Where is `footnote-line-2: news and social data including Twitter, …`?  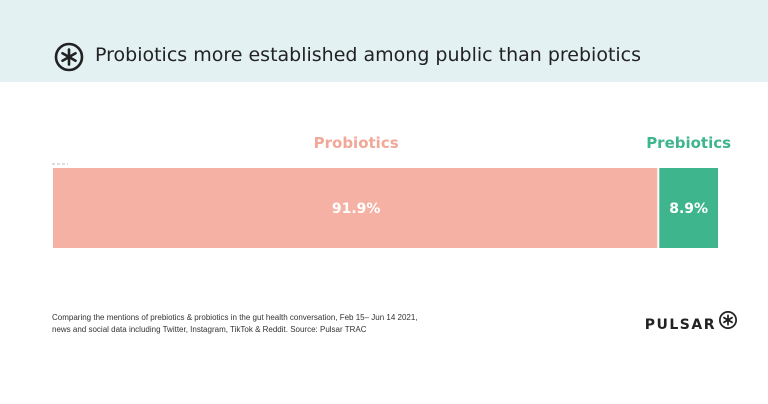
footnote-line-2: news and social data including Twitter, … is located at coordinates (209, 329).